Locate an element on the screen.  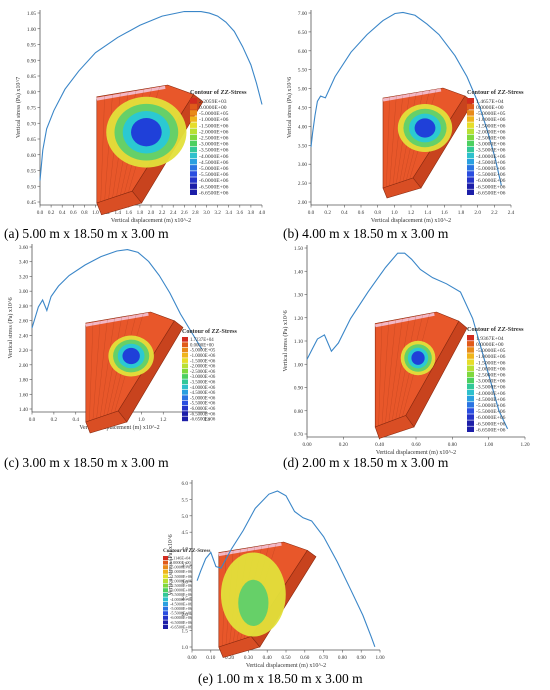
x-tick-label-3-1: 0.20 is located at coordinates (343, 445).